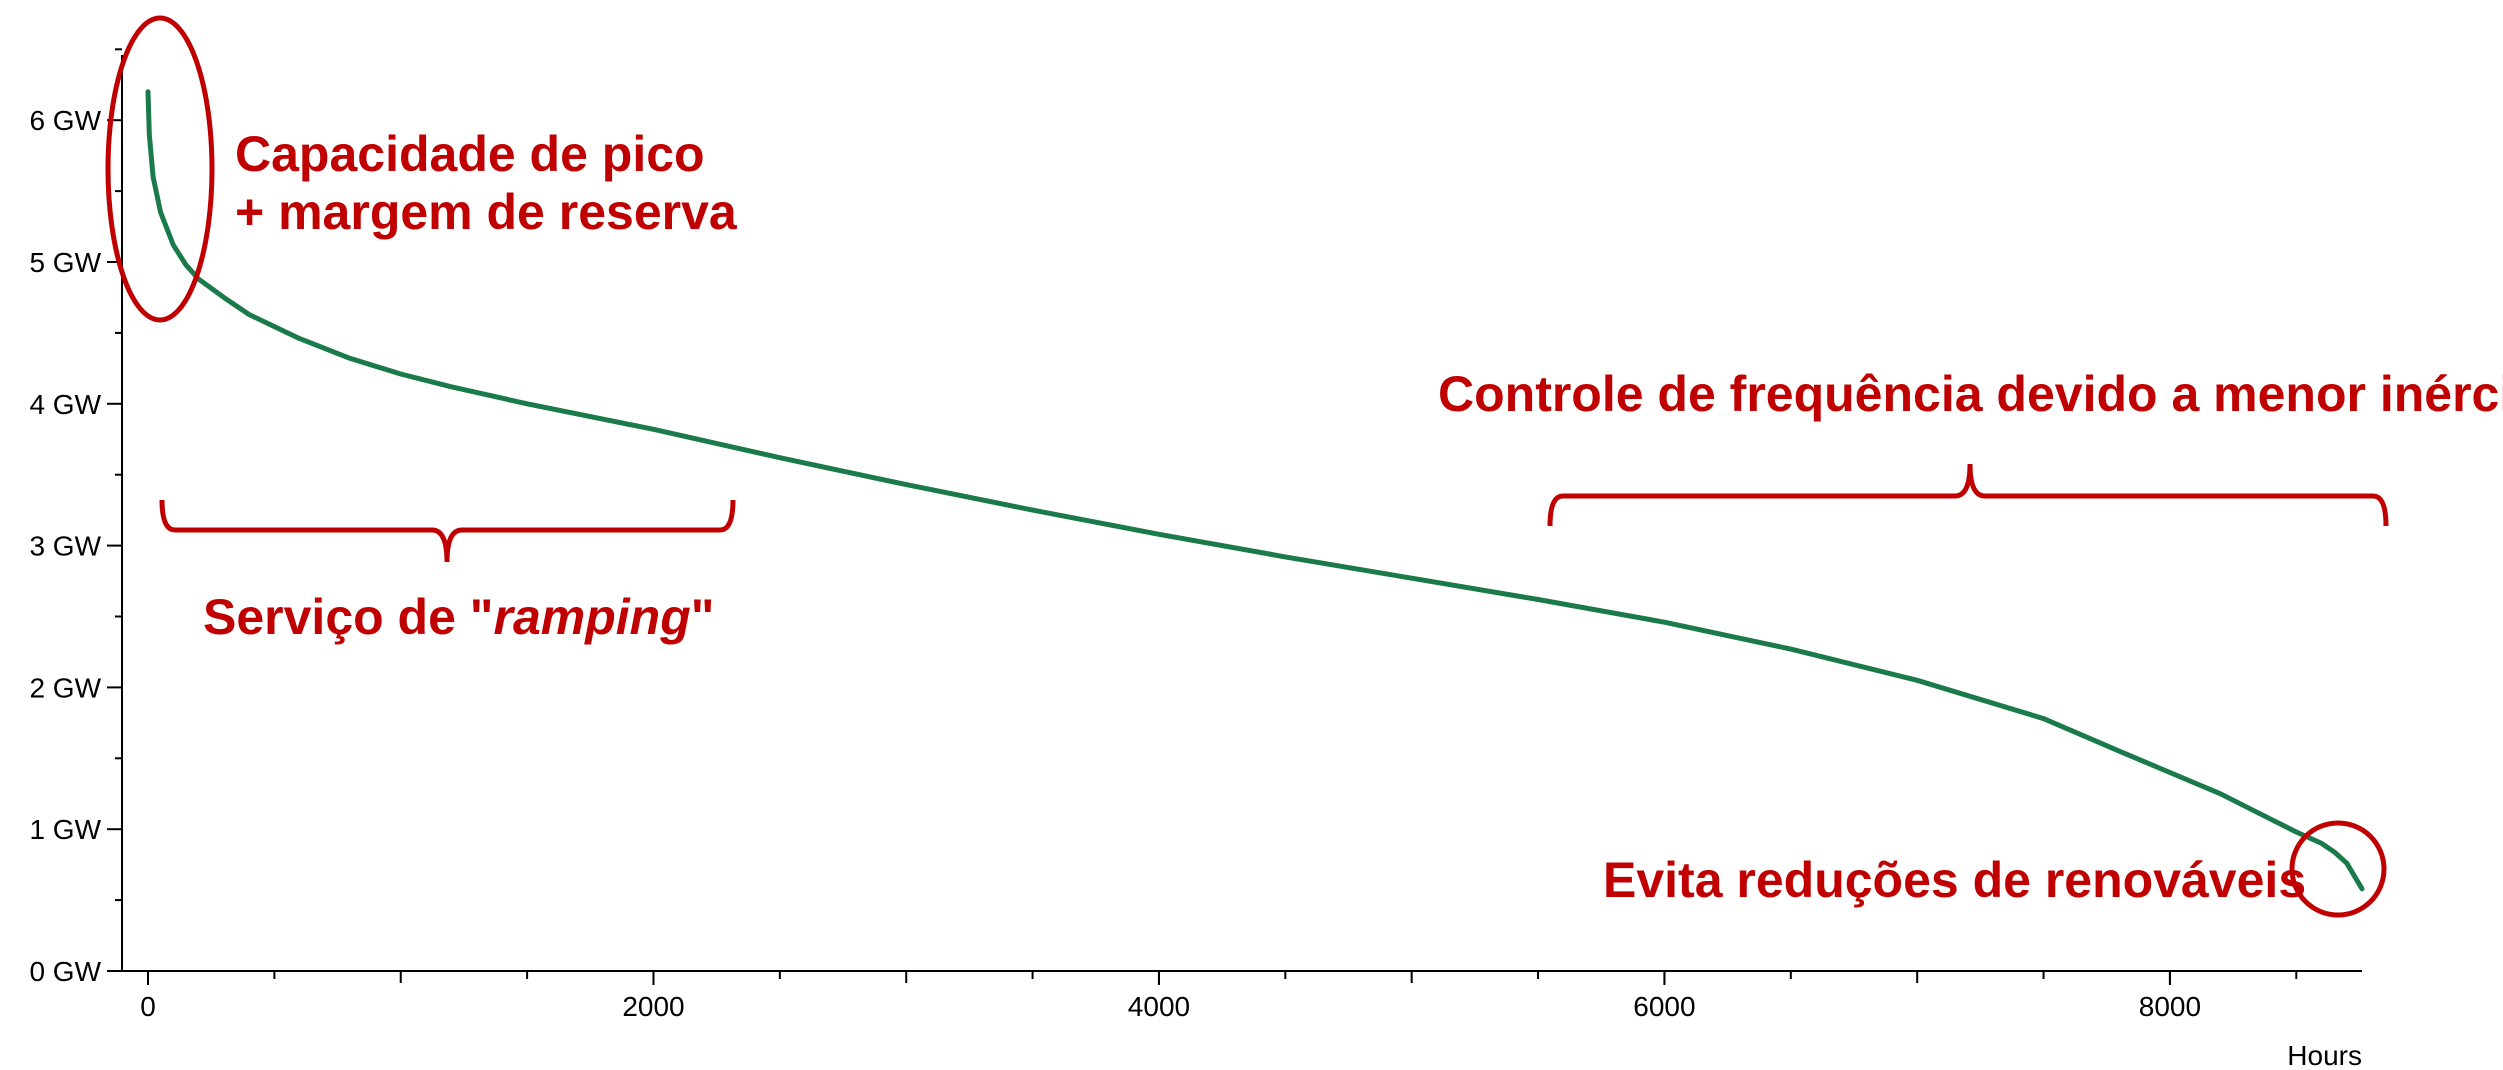 The height and width of the screenshot is (1070, 2503). What do you see at coordinates (2170, 1006) in the screenshot?
I see `x-tick-label: 8000` at bounding box center [2170, 1006].